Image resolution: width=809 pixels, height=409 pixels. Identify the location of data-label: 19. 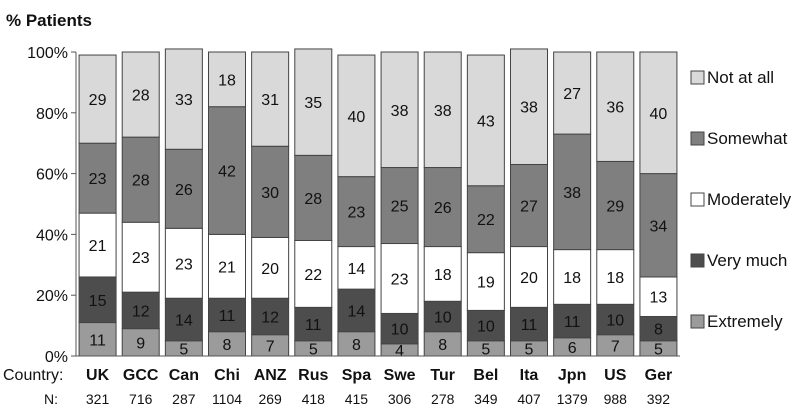
(486, 283).